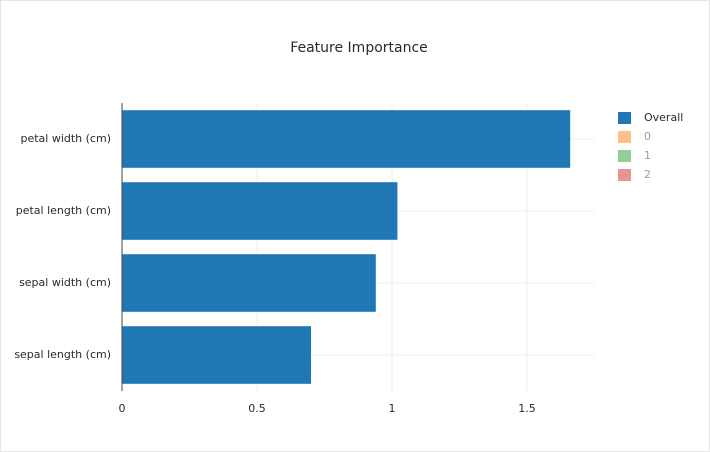 This screenshot has height=452, width=710. What do you see at coordinates (392, 408) in the screenshot?
I see `x-tick-label: 1` at bounding box center [392, 408].